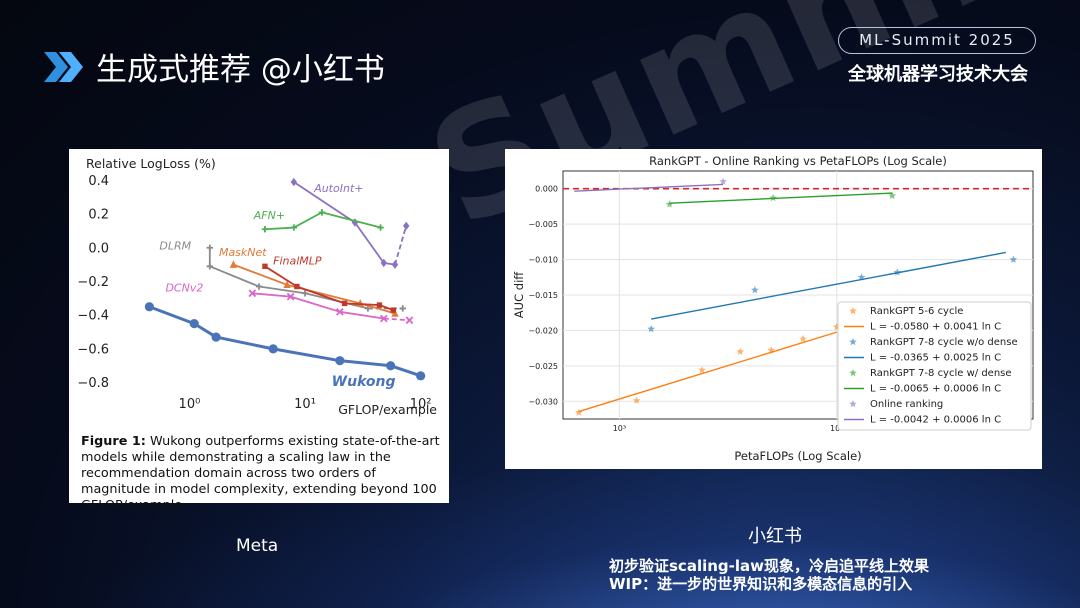  I want to click on label-meta: Meta, so click(257, 546).